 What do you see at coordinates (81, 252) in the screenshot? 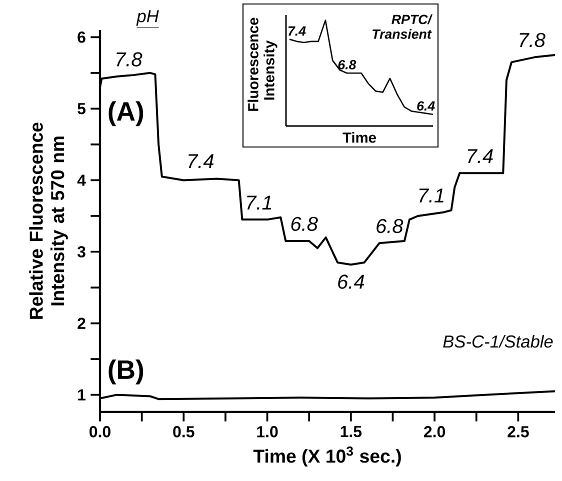
I see `y-tick-label: 3` at bounding box center [81, 252].